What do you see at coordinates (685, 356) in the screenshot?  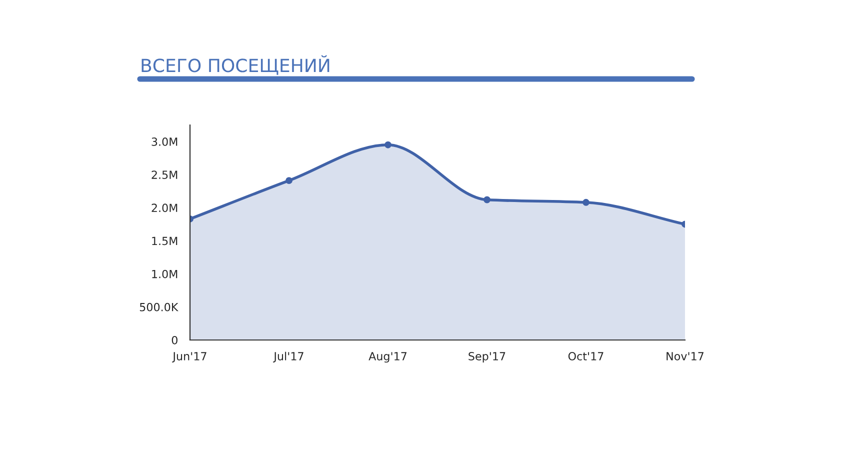 I see `x-tick-label: Nov'17` at bounding box center [685, 356].